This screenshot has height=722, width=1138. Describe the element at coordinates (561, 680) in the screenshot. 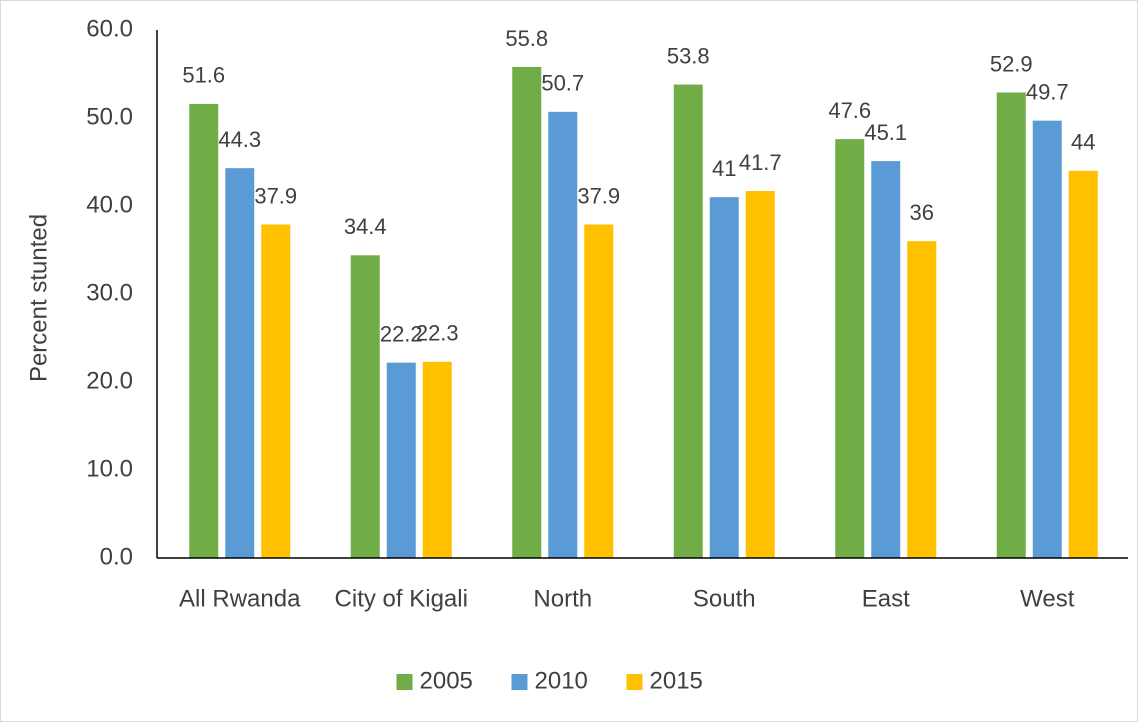

I see `legend-label: 2010` at that location.